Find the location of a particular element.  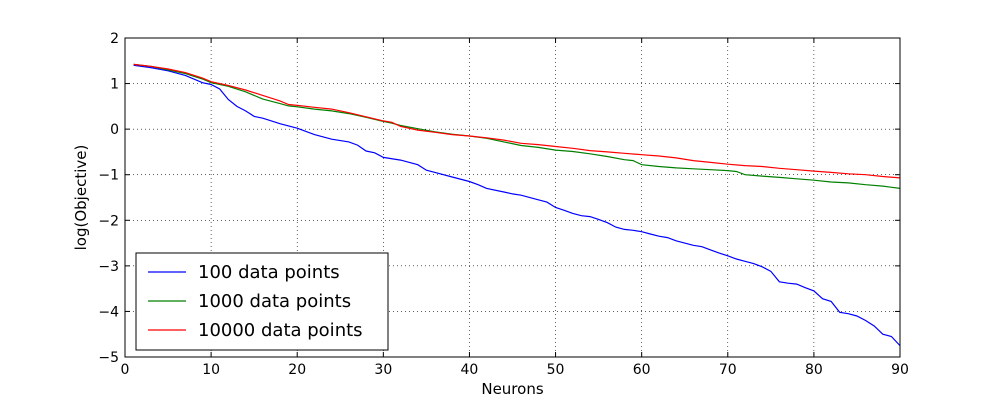

y-tick-label: −1 is located at coordinates (108, 176).